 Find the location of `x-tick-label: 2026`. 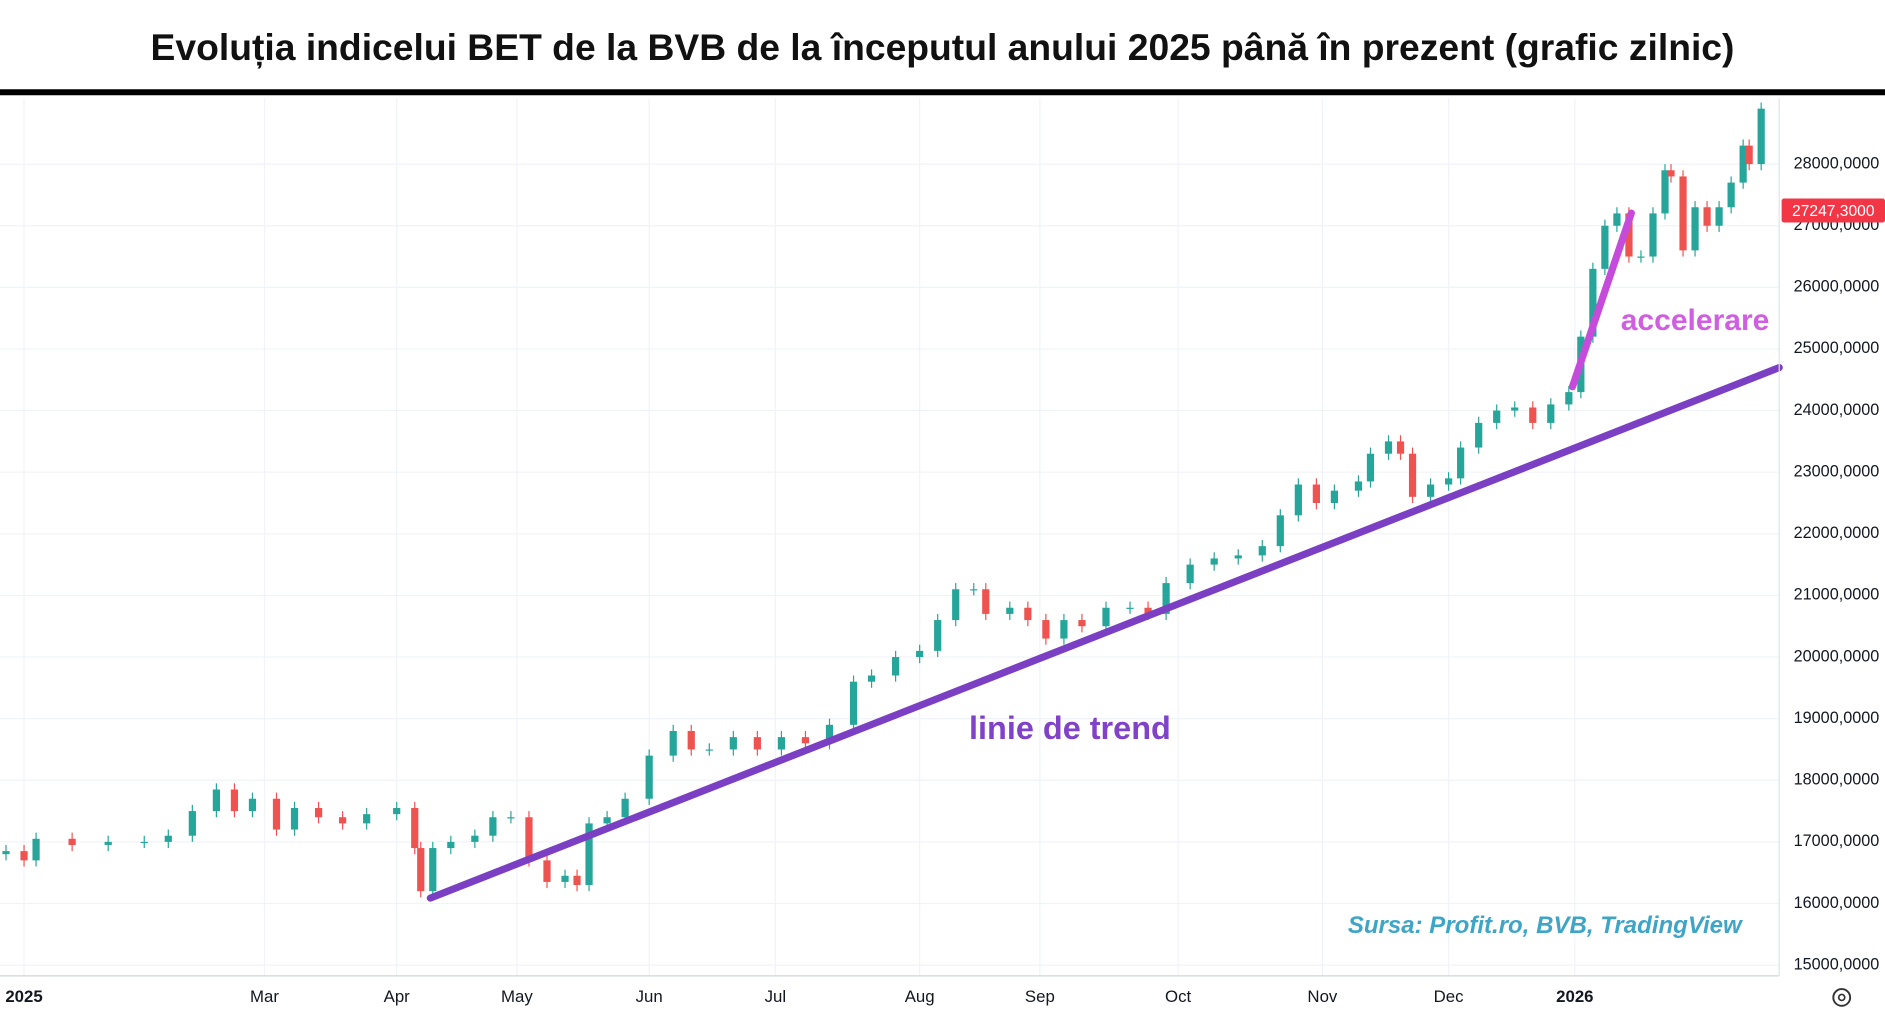

x-tick-label: 2026 is located at coordinates (1574, 996).